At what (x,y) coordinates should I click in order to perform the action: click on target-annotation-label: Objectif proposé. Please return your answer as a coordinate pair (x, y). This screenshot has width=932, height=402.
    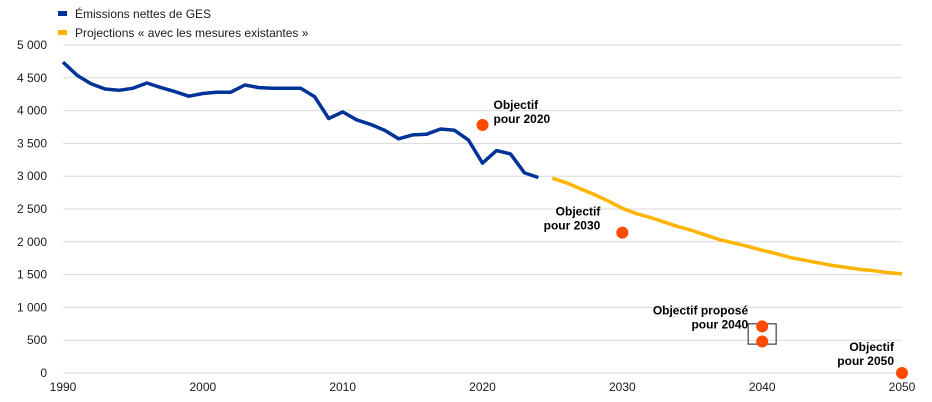
    Looking at the image, I should click on (701, 310).